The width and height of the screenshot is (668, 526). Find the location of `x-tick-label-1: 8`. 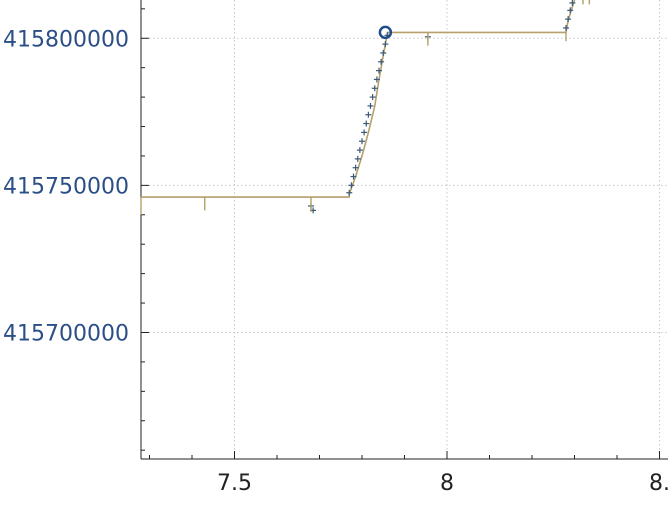

x-tick-label-1: 8 is located at coordinates (447, 483).